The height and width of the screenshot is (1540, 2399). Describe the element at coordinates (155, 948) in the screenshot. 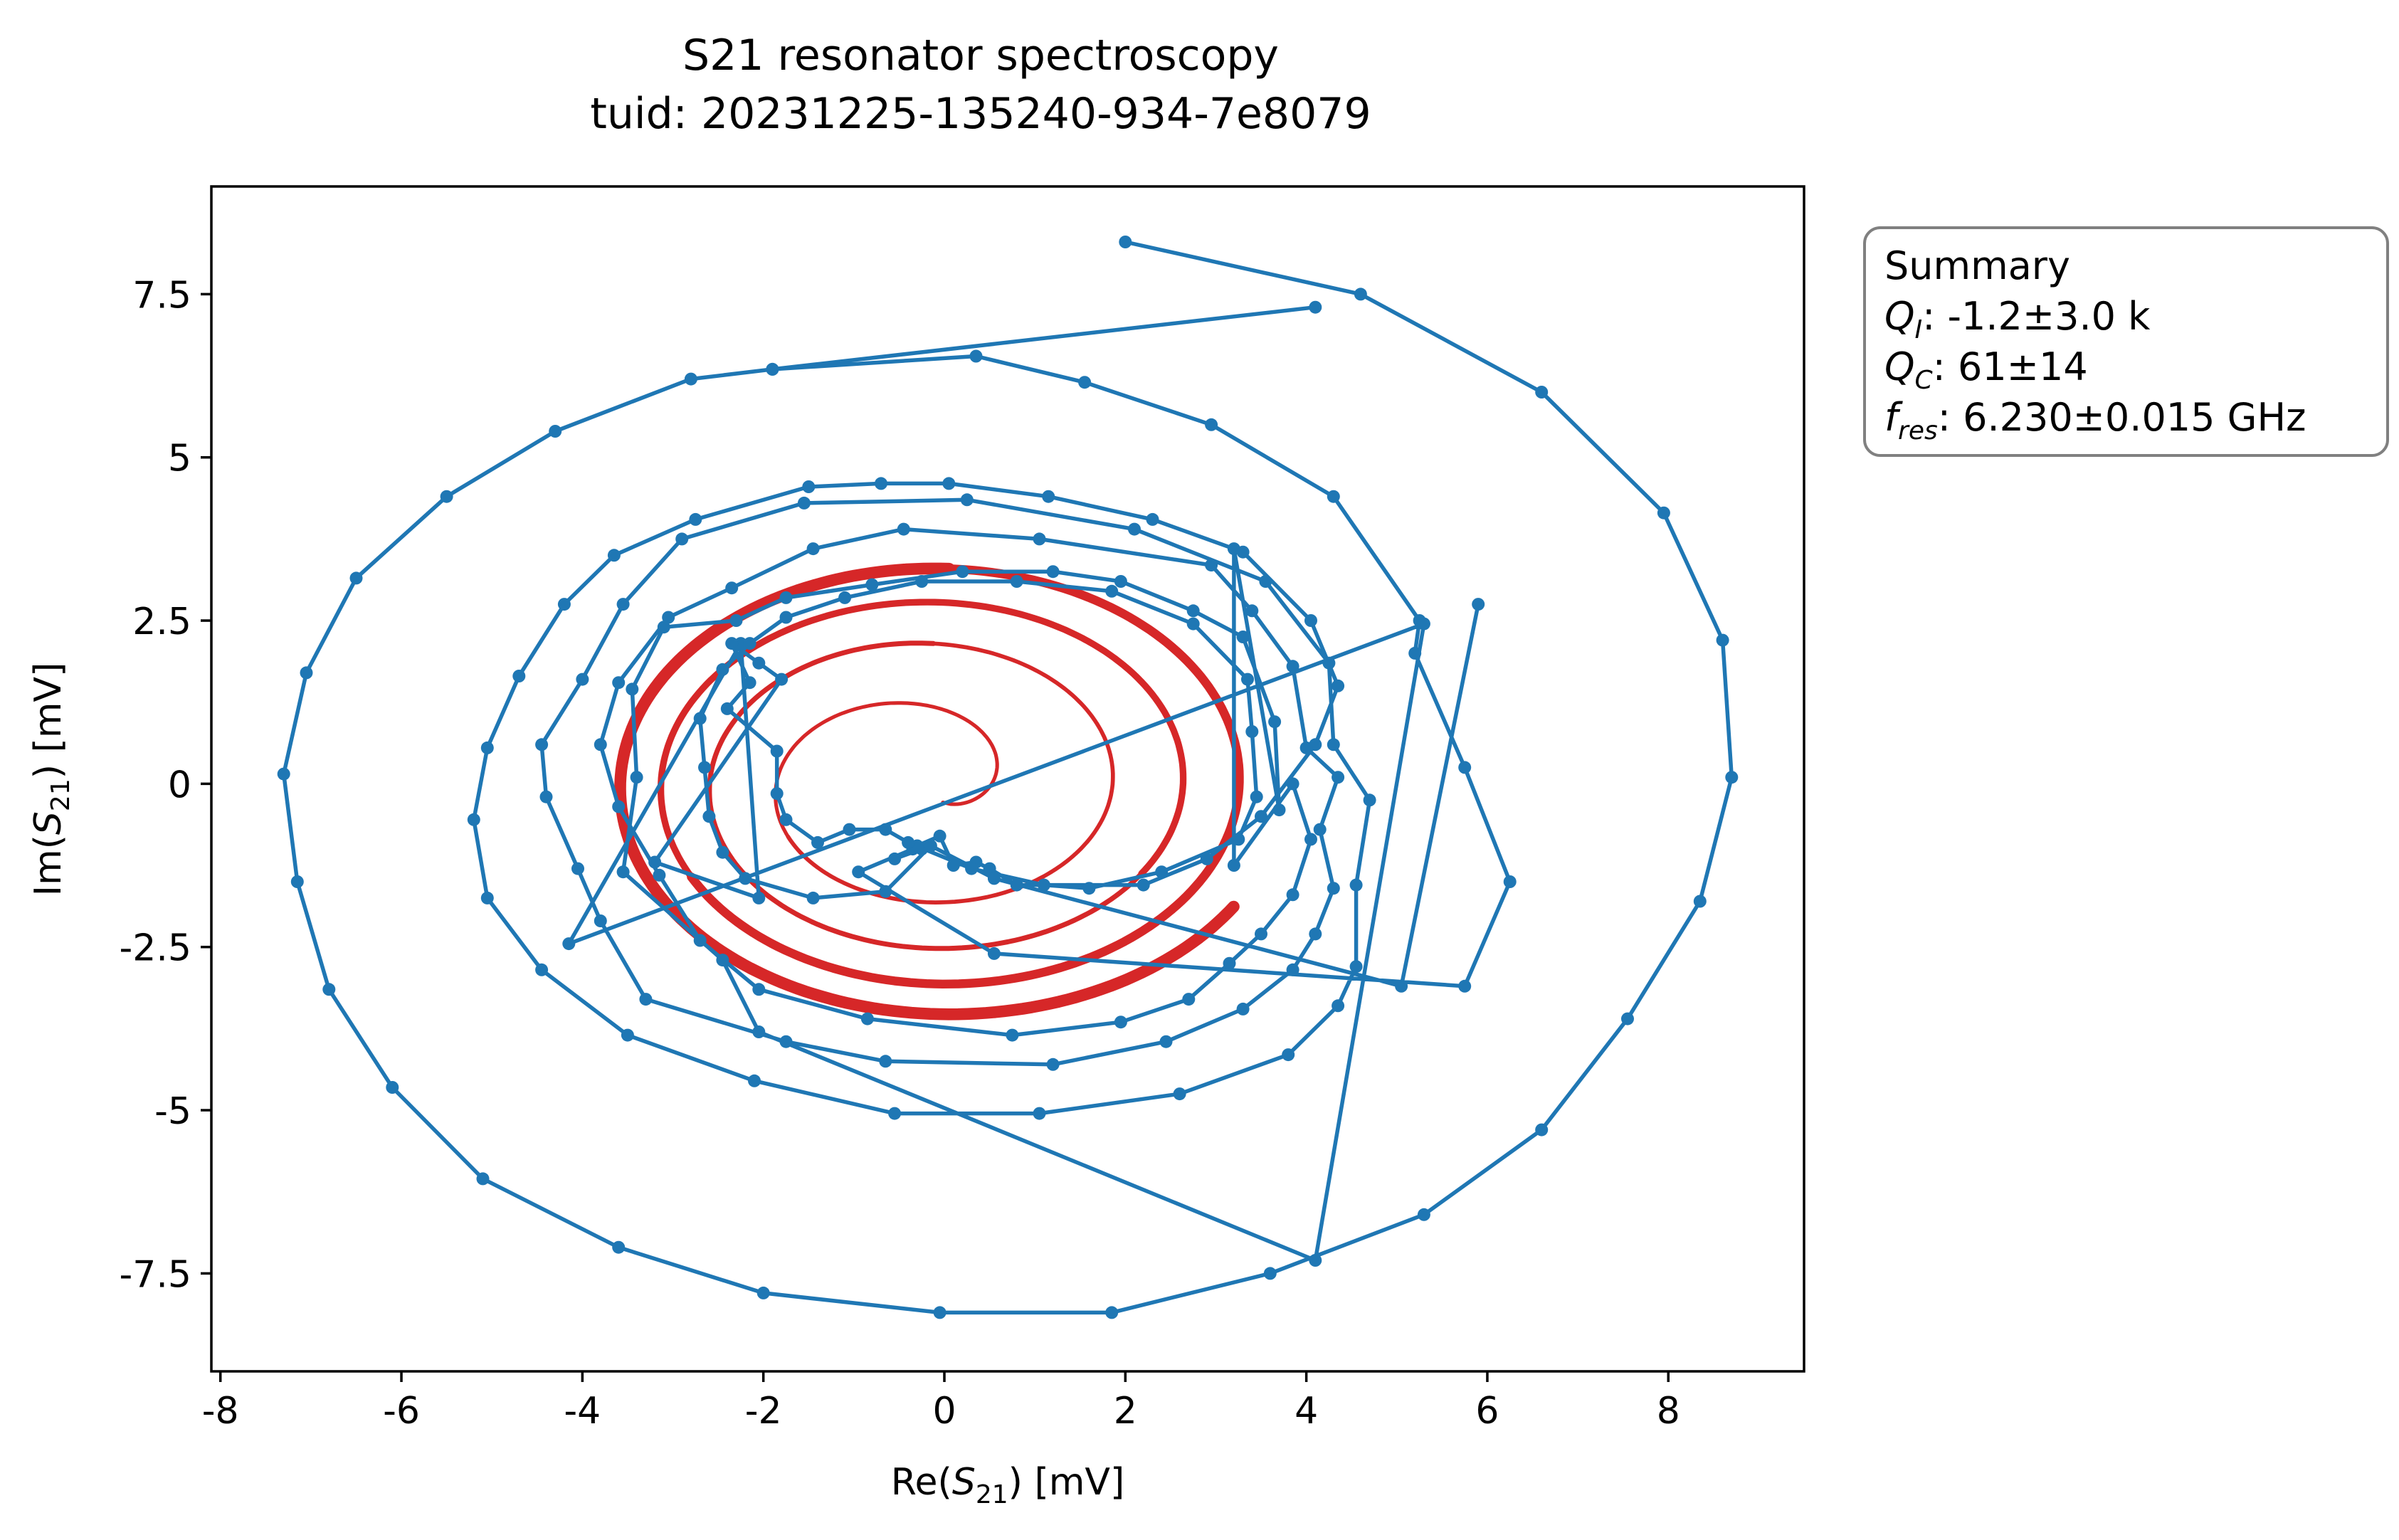

I see `y-tick-label: -2.5` at that location.